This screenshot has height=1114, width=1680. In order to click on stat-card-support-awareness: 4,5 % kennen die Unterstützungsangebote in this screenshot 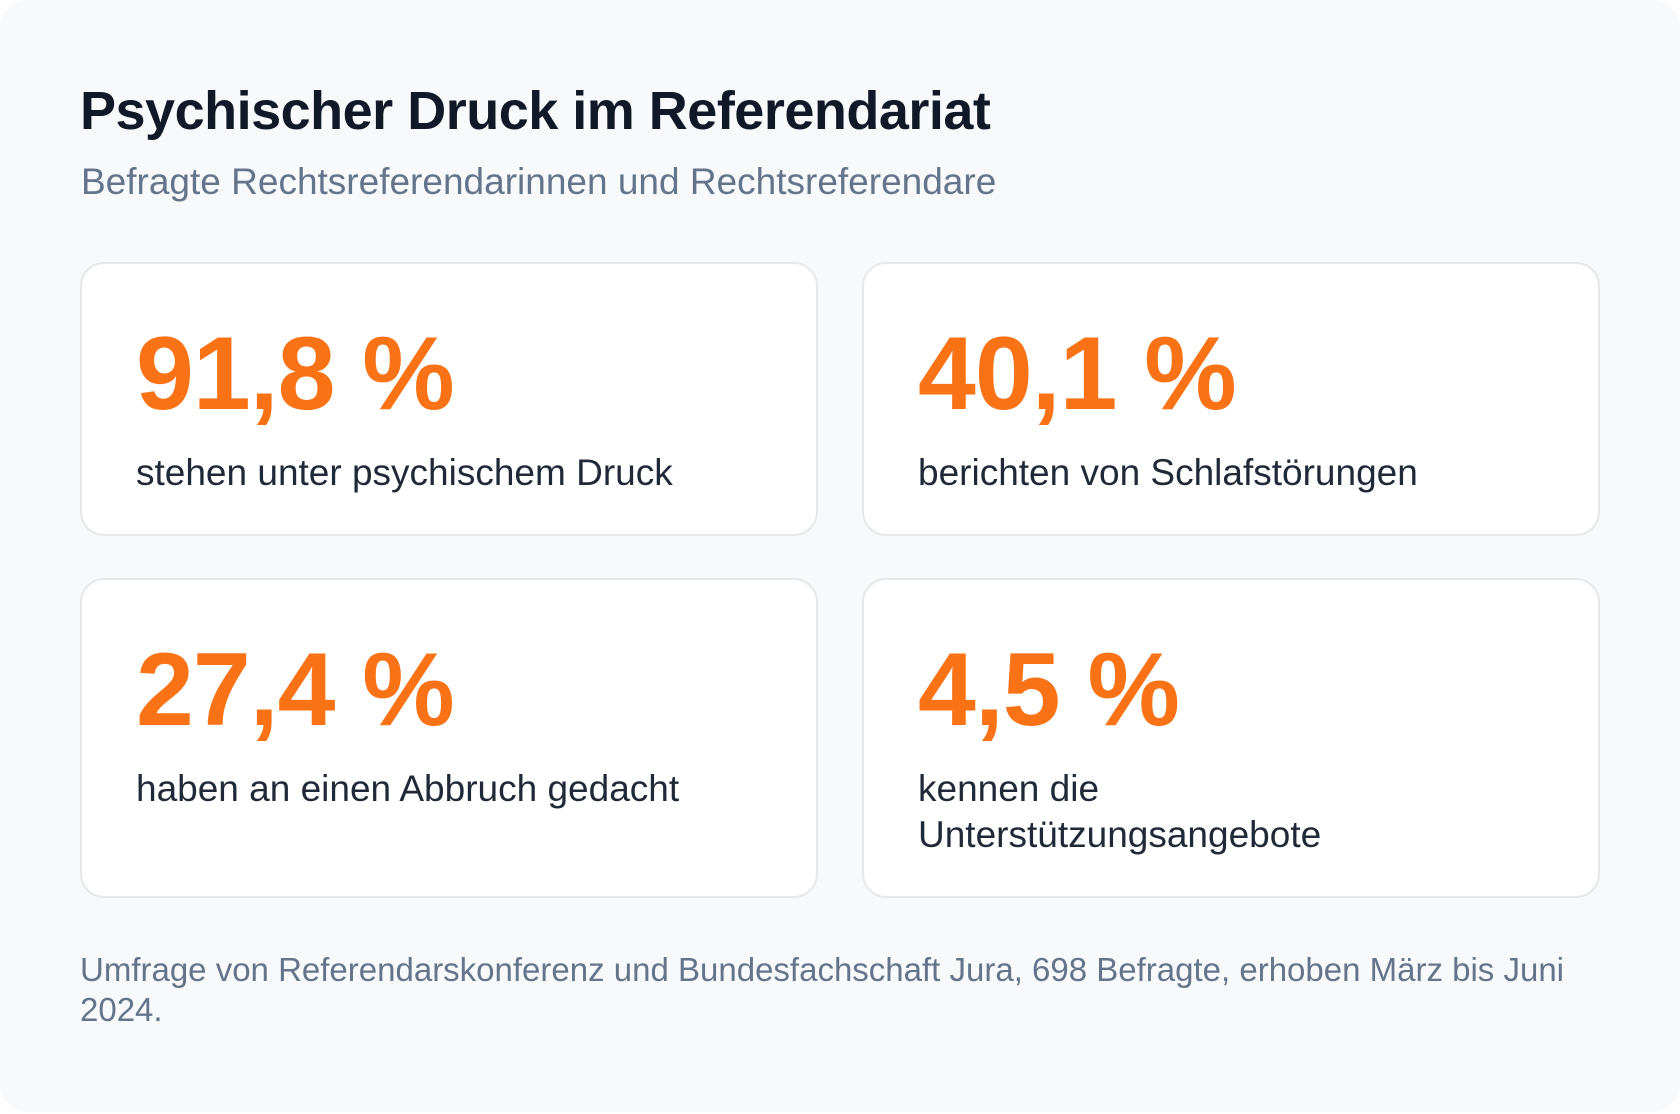, I will do `click(1231, 738)`.